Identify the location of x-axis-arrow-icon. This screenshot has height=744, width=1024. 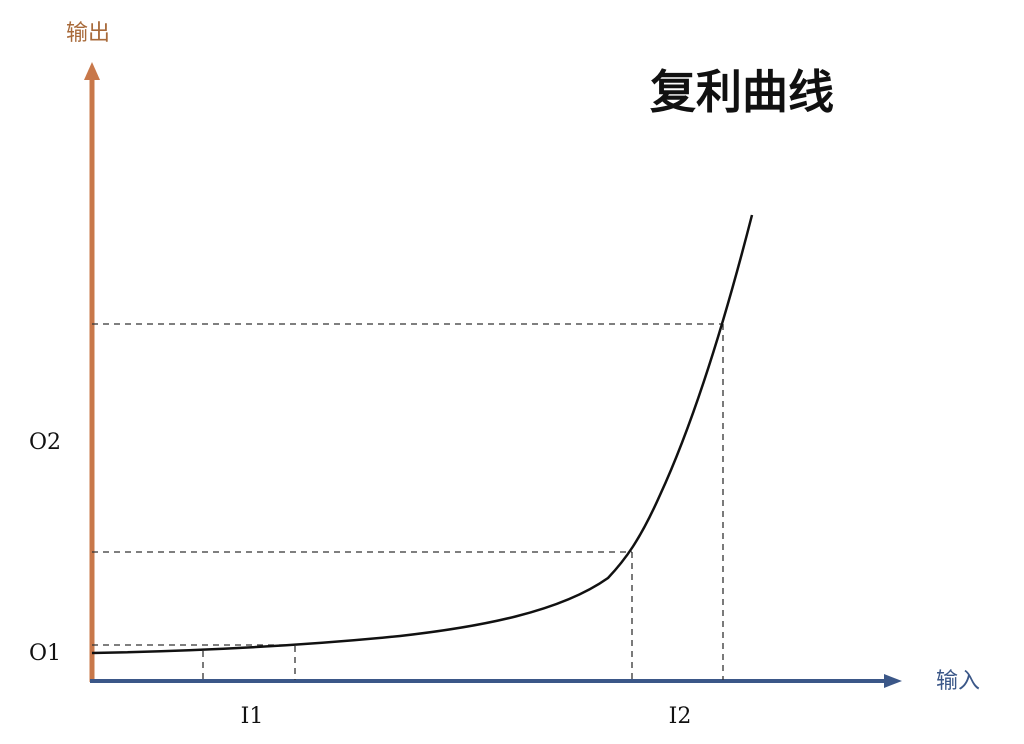
(893, 681).